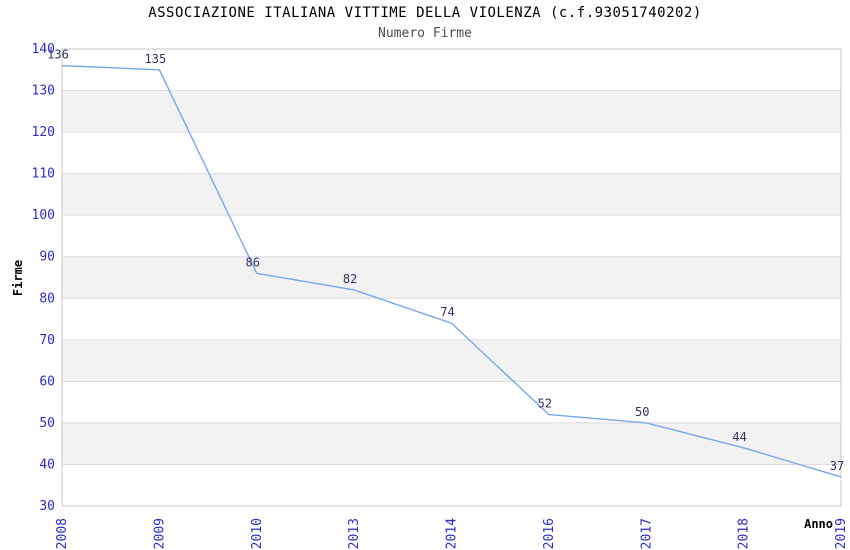 The height and width of the screenshot is (550, 850). Describe the element at coordinates (58, 55) in the screenshot. I see `data-point-label: 136` at that location.